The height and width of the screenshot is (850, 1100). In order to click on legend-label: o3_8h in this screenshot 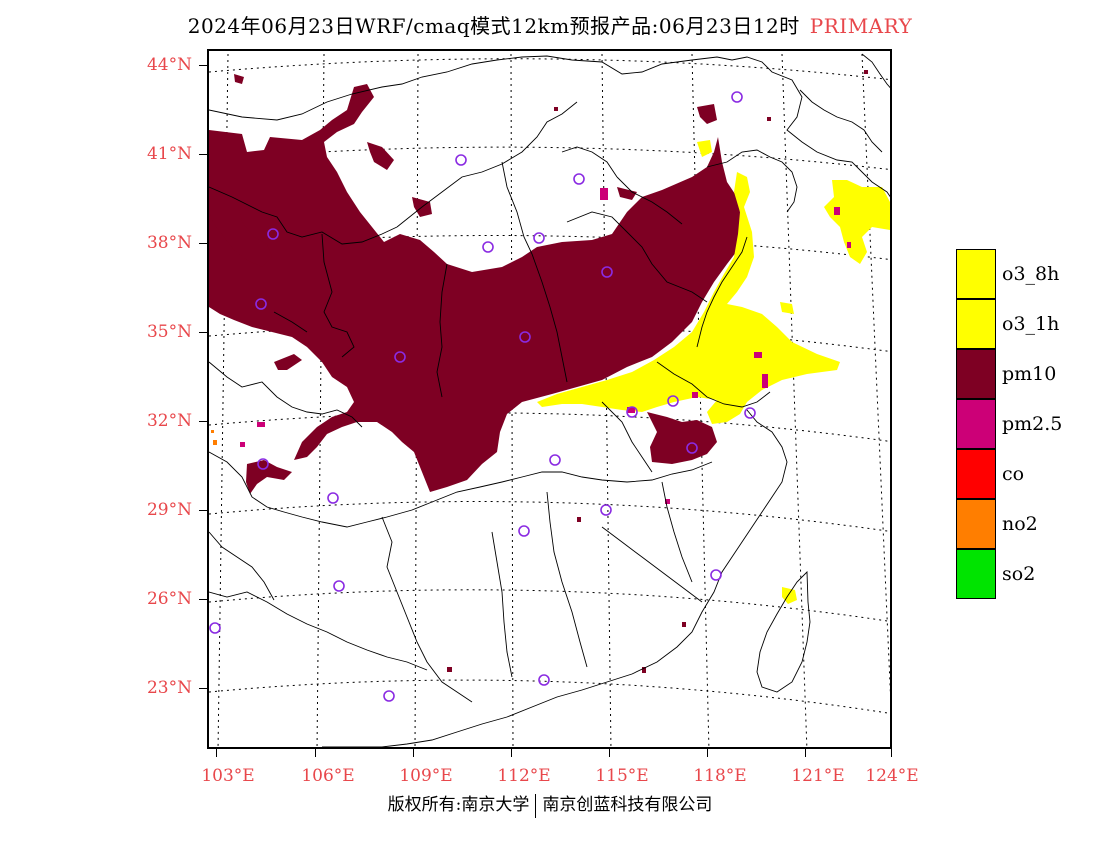, I will do `click(1031, 274)`.